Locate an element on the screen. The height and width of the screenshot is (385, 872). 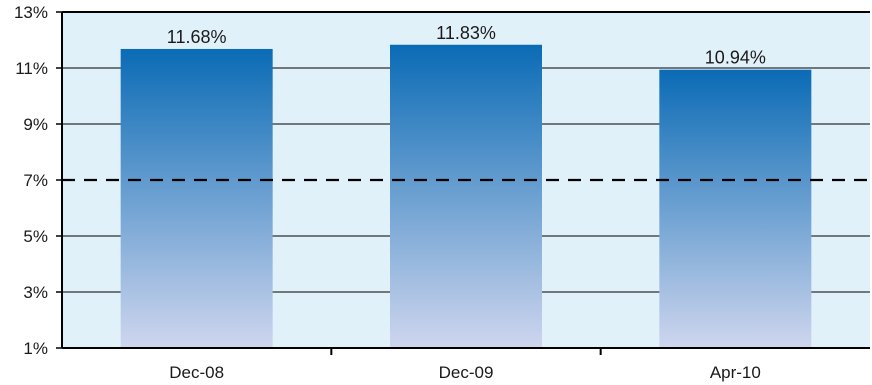
y-tick-label: 3% is located at coordinates (35, 292).